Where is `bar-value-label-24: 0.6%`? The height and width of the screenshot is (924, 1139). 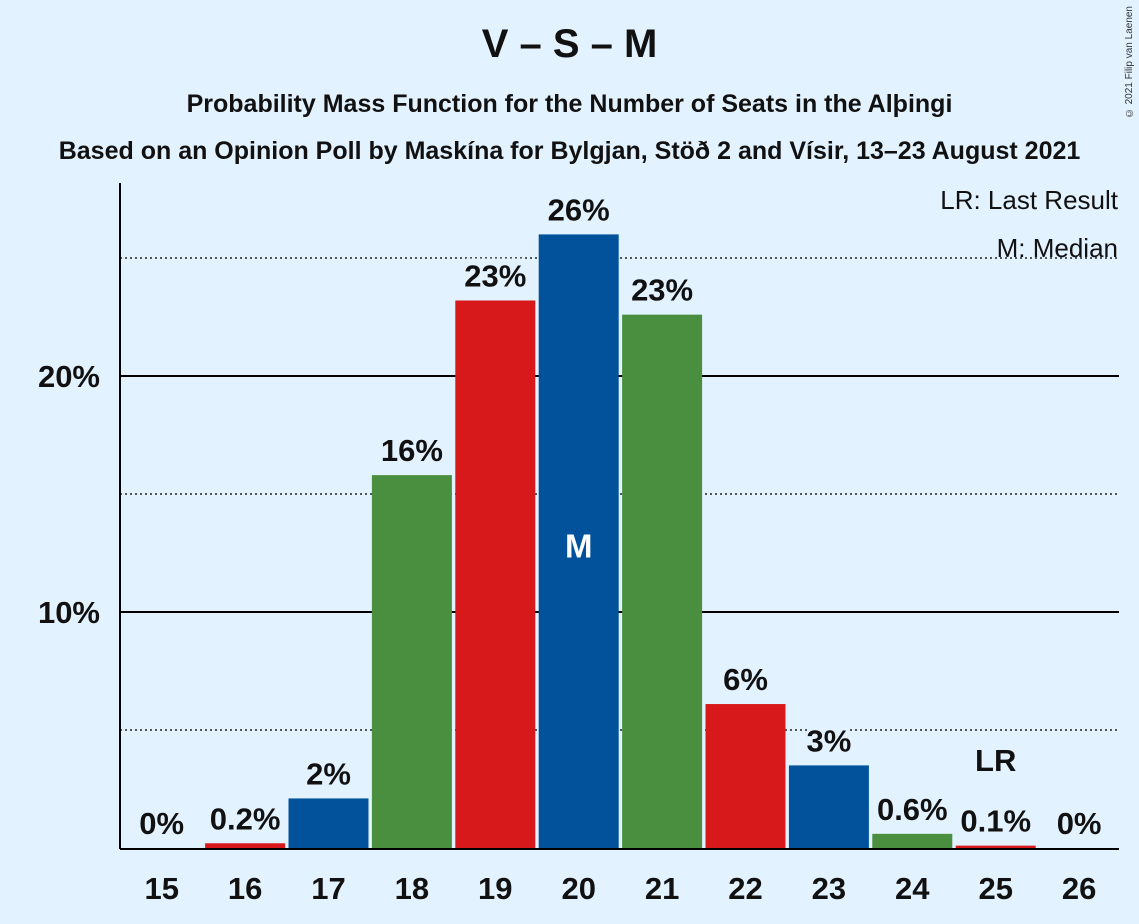
bar-value-label-24: 0.6% is located at coordinates (912, 809).